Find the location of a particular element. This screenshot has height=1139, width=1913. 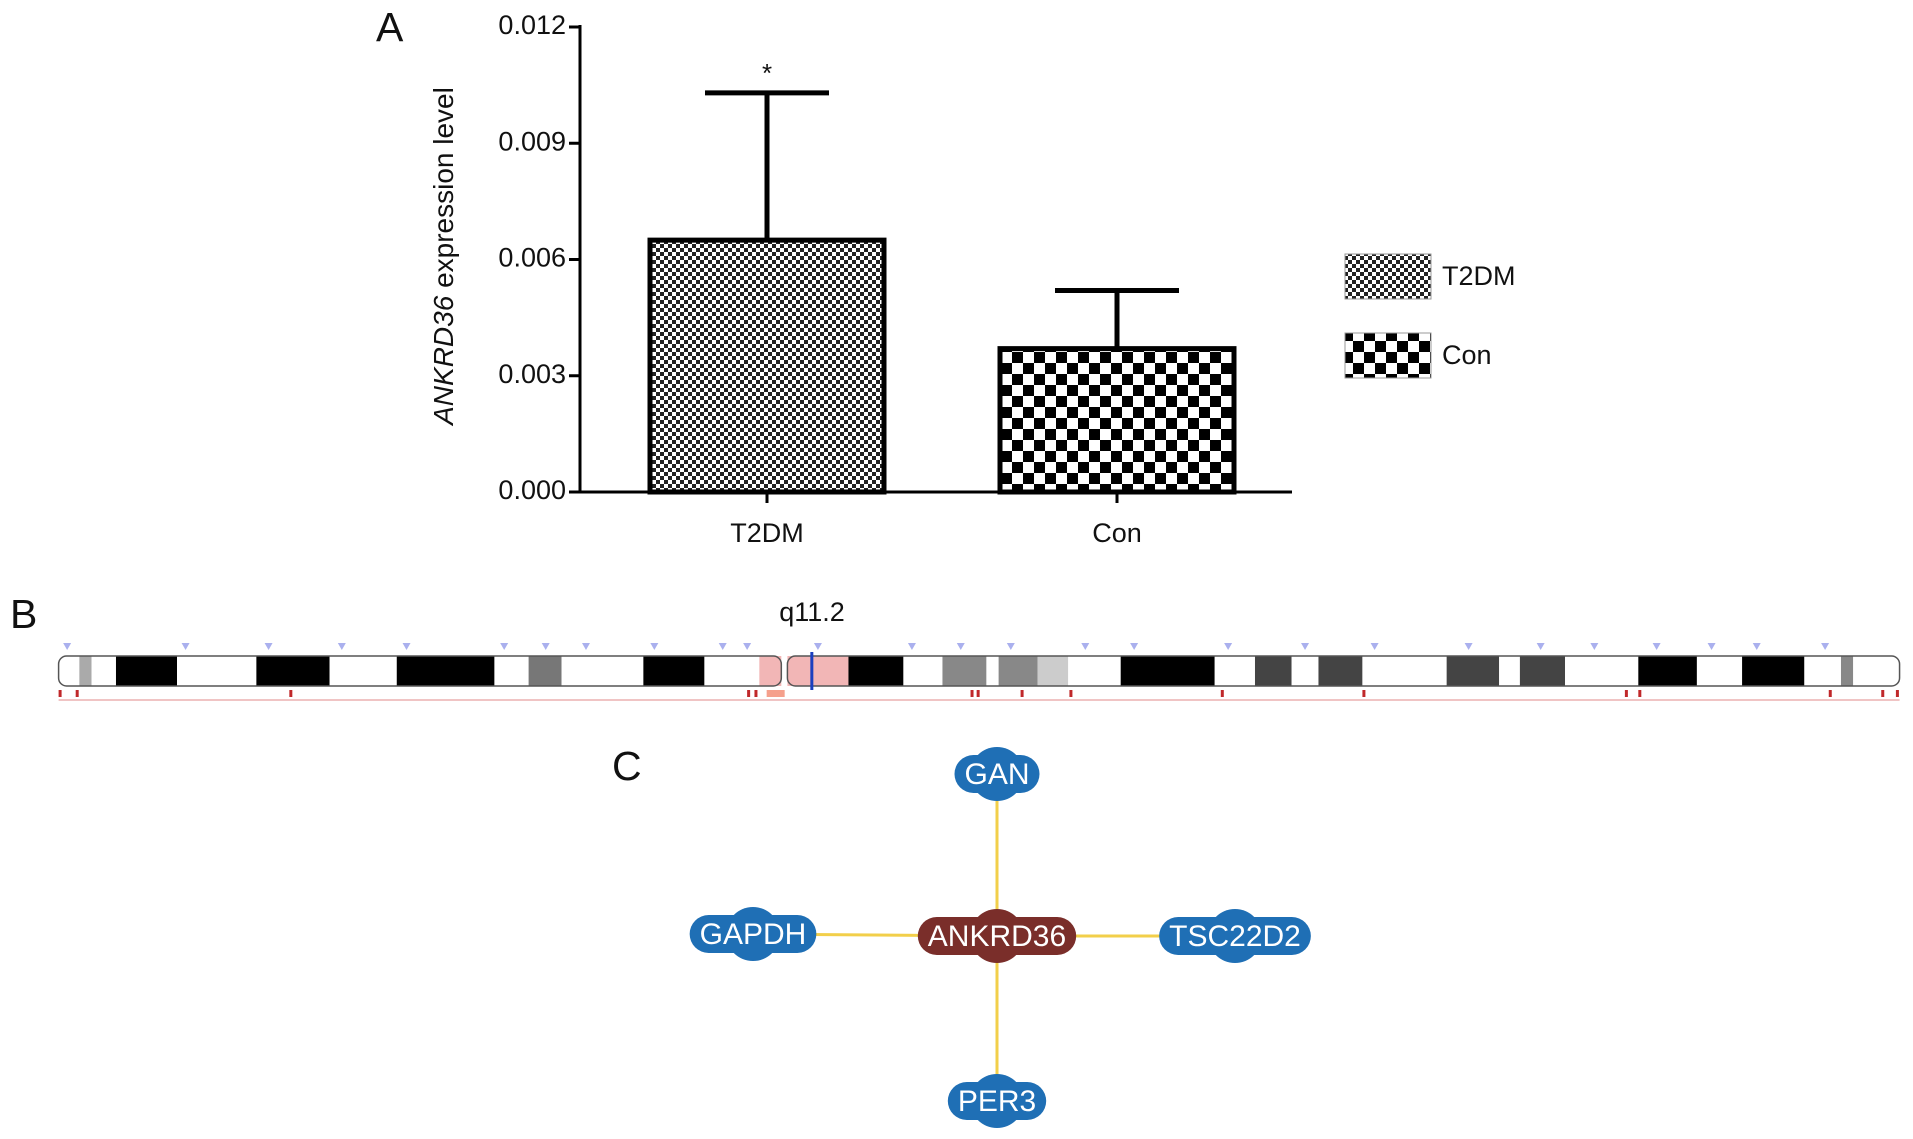

y-tick-label: 0.000 is located at coordinates (532, 490).